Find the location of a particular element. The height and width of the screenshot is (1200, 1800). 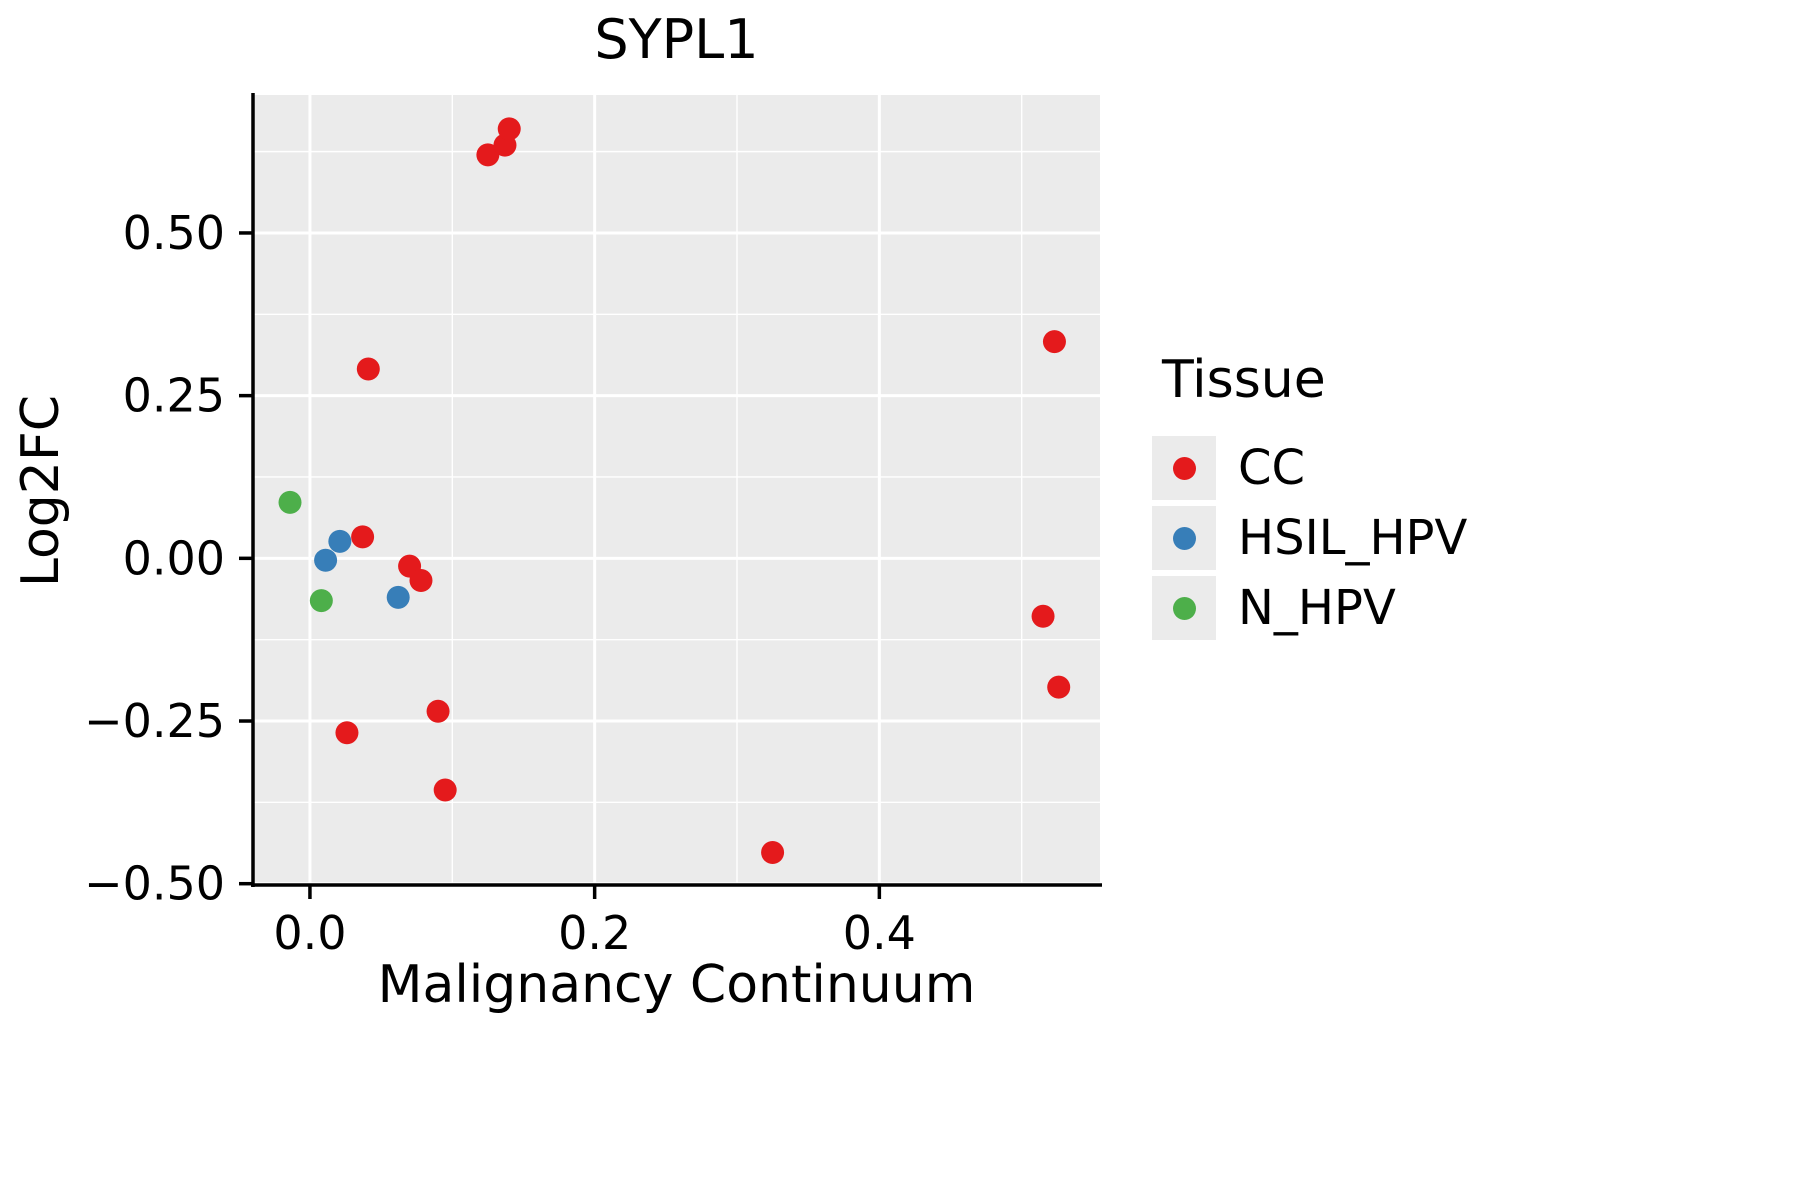

legend-item-n_hpv: N_HPV is located at coordinates (1309, 608).